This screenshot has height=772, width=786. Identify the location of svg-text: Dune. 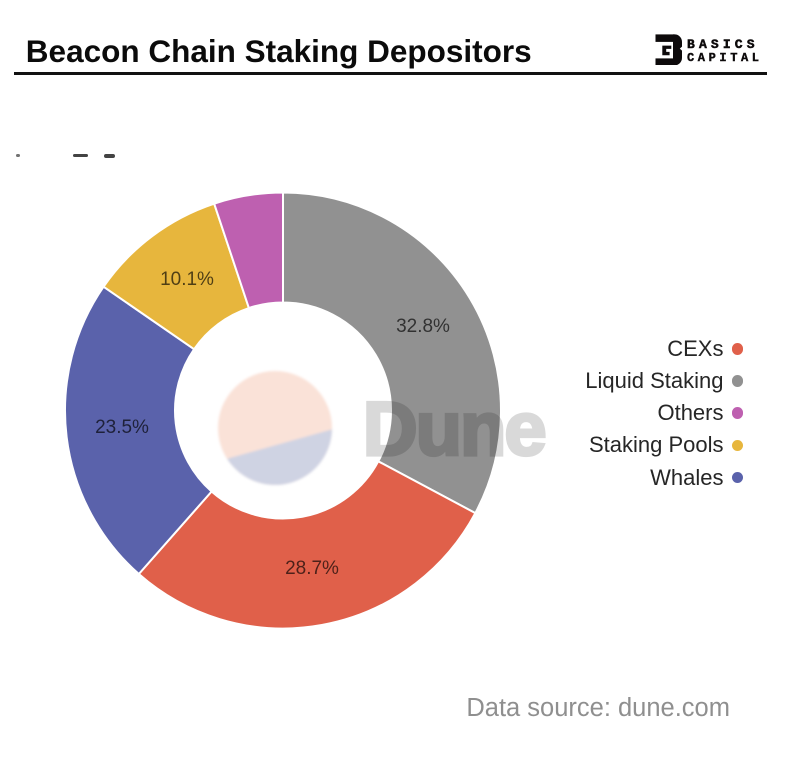
(454, 429).